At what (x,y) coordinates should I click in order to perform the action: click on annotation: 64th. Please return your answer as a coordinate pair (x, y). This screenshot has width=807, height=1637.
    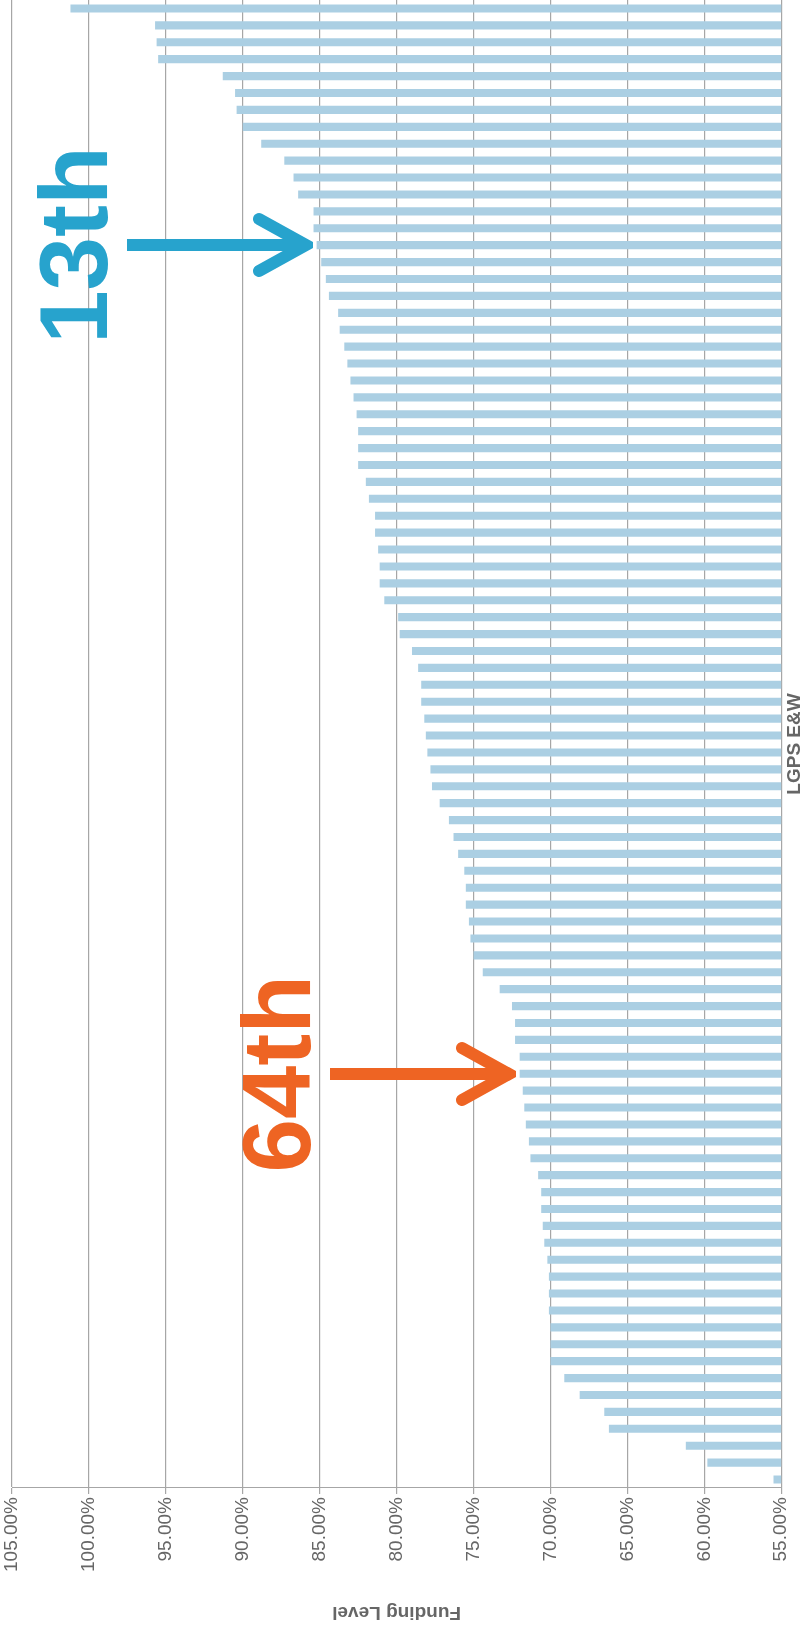
    Looking at the image, I should click on (277, 1074).